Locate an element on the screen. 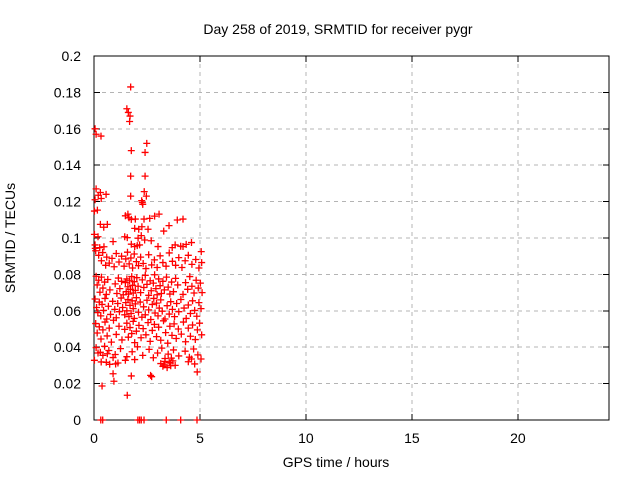 The image size is (640, 480). data-points is located at coordinates (148, 253).